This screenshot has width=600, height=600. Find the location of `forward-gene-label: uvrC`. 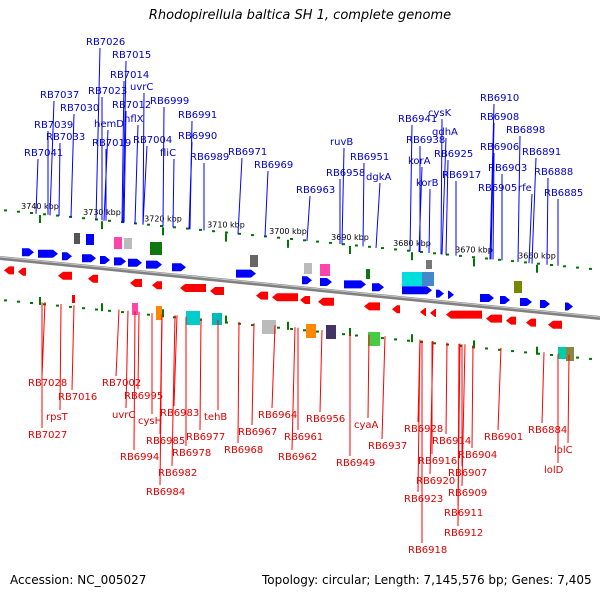

forward-gene-label: uvrC is located at coordinates (141, 87).